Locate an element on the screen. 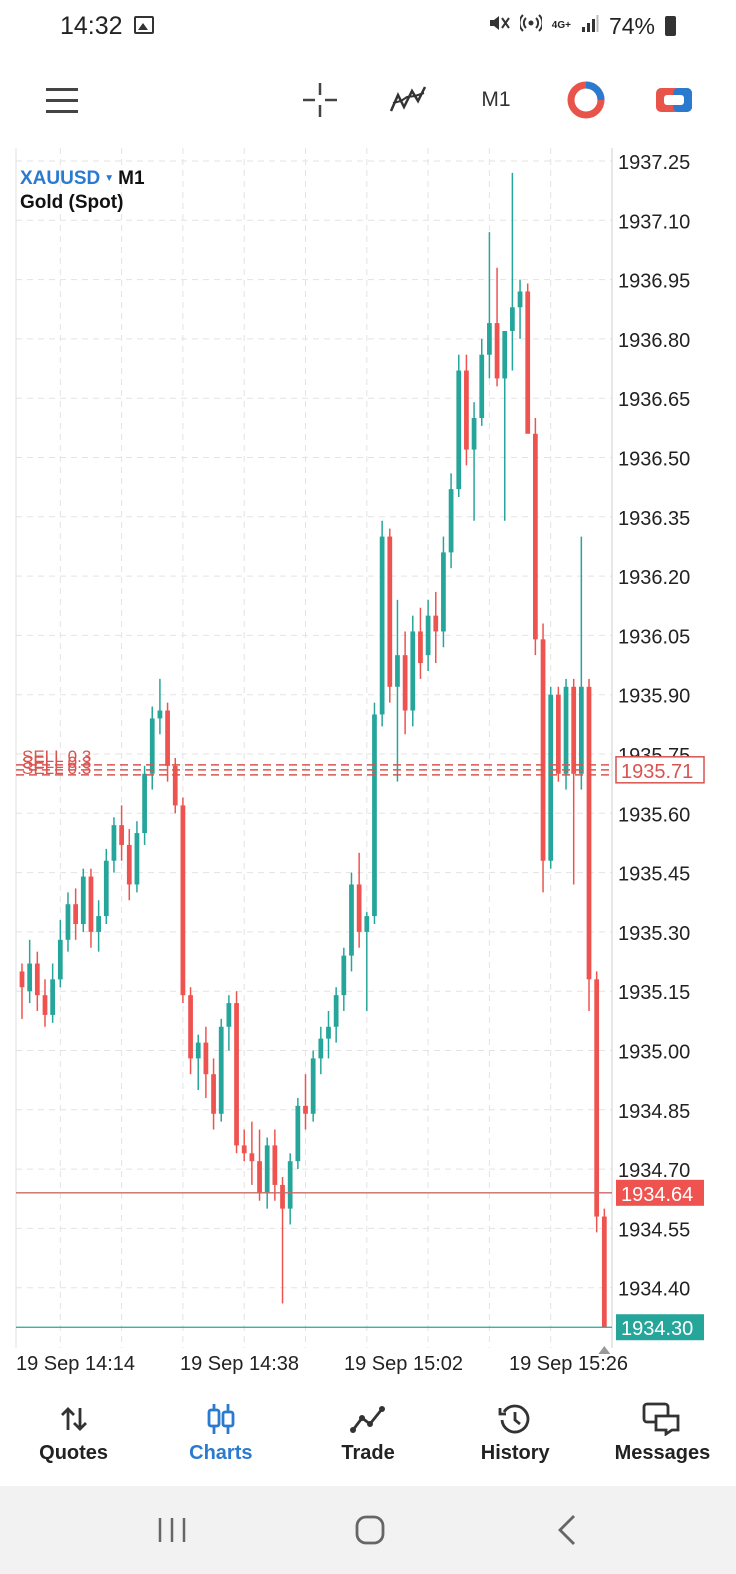 The height and width of the screenshot is (1574, 736). crosshair-button is located at coordinates (320, 100).